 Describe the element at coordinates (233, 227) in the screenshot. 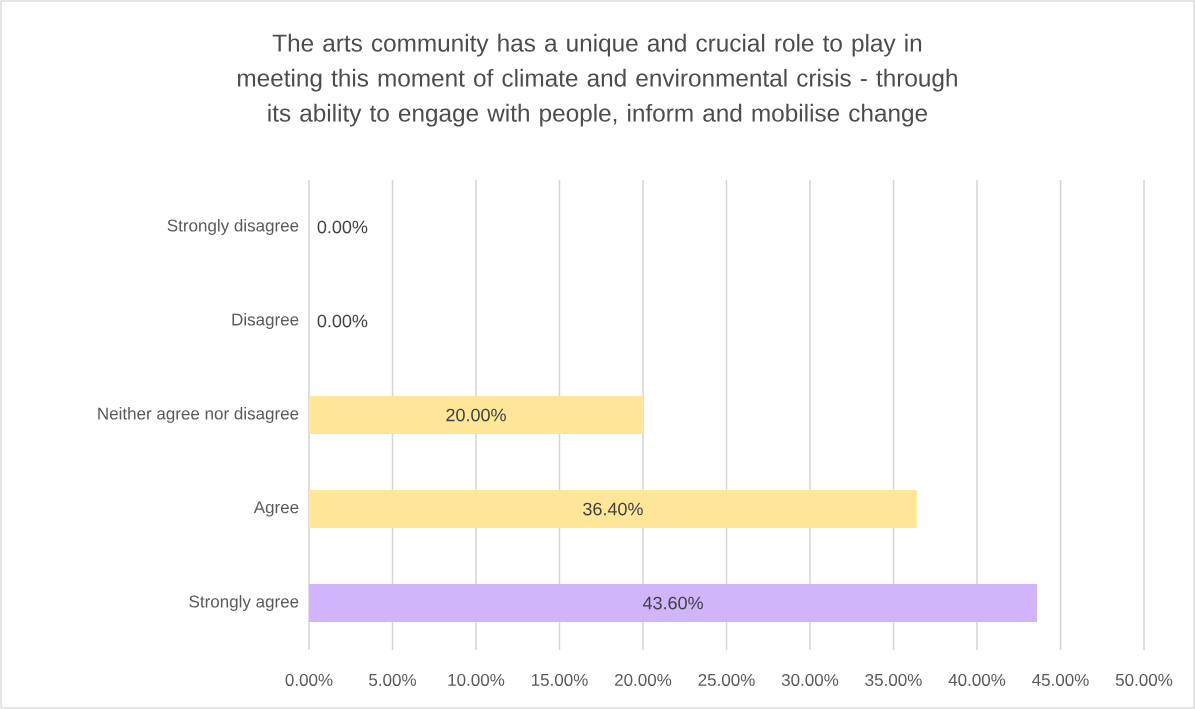

I see `y-tick-label: Strongly disagree` at that location.